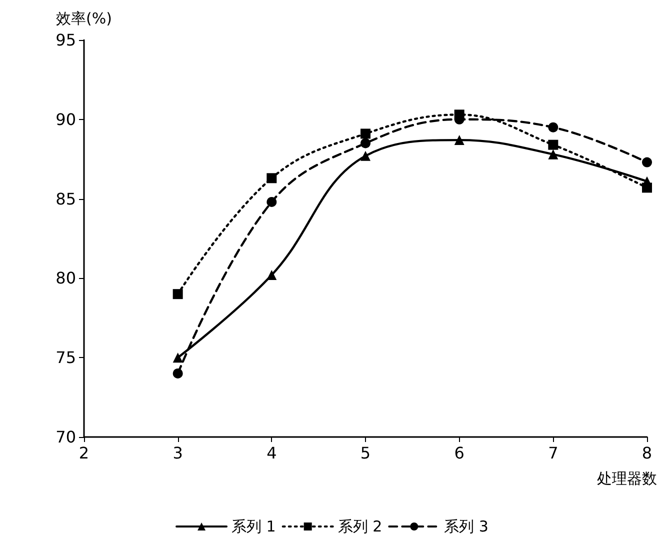 The height and width of the screenshot is (543, 664). Describe the element at coordinates (66, 40) in the screenshot. I see `y-tick-label: 95` at that location.